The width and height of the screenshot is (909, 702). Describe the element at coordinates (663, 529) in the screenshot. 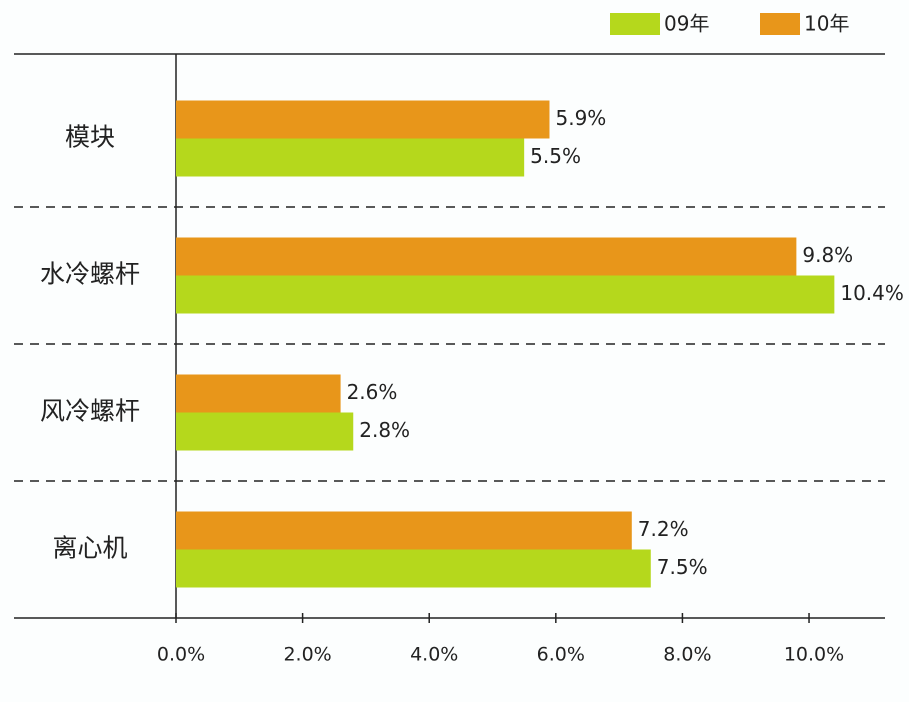

I see `value-label: 7.2%` at that location.